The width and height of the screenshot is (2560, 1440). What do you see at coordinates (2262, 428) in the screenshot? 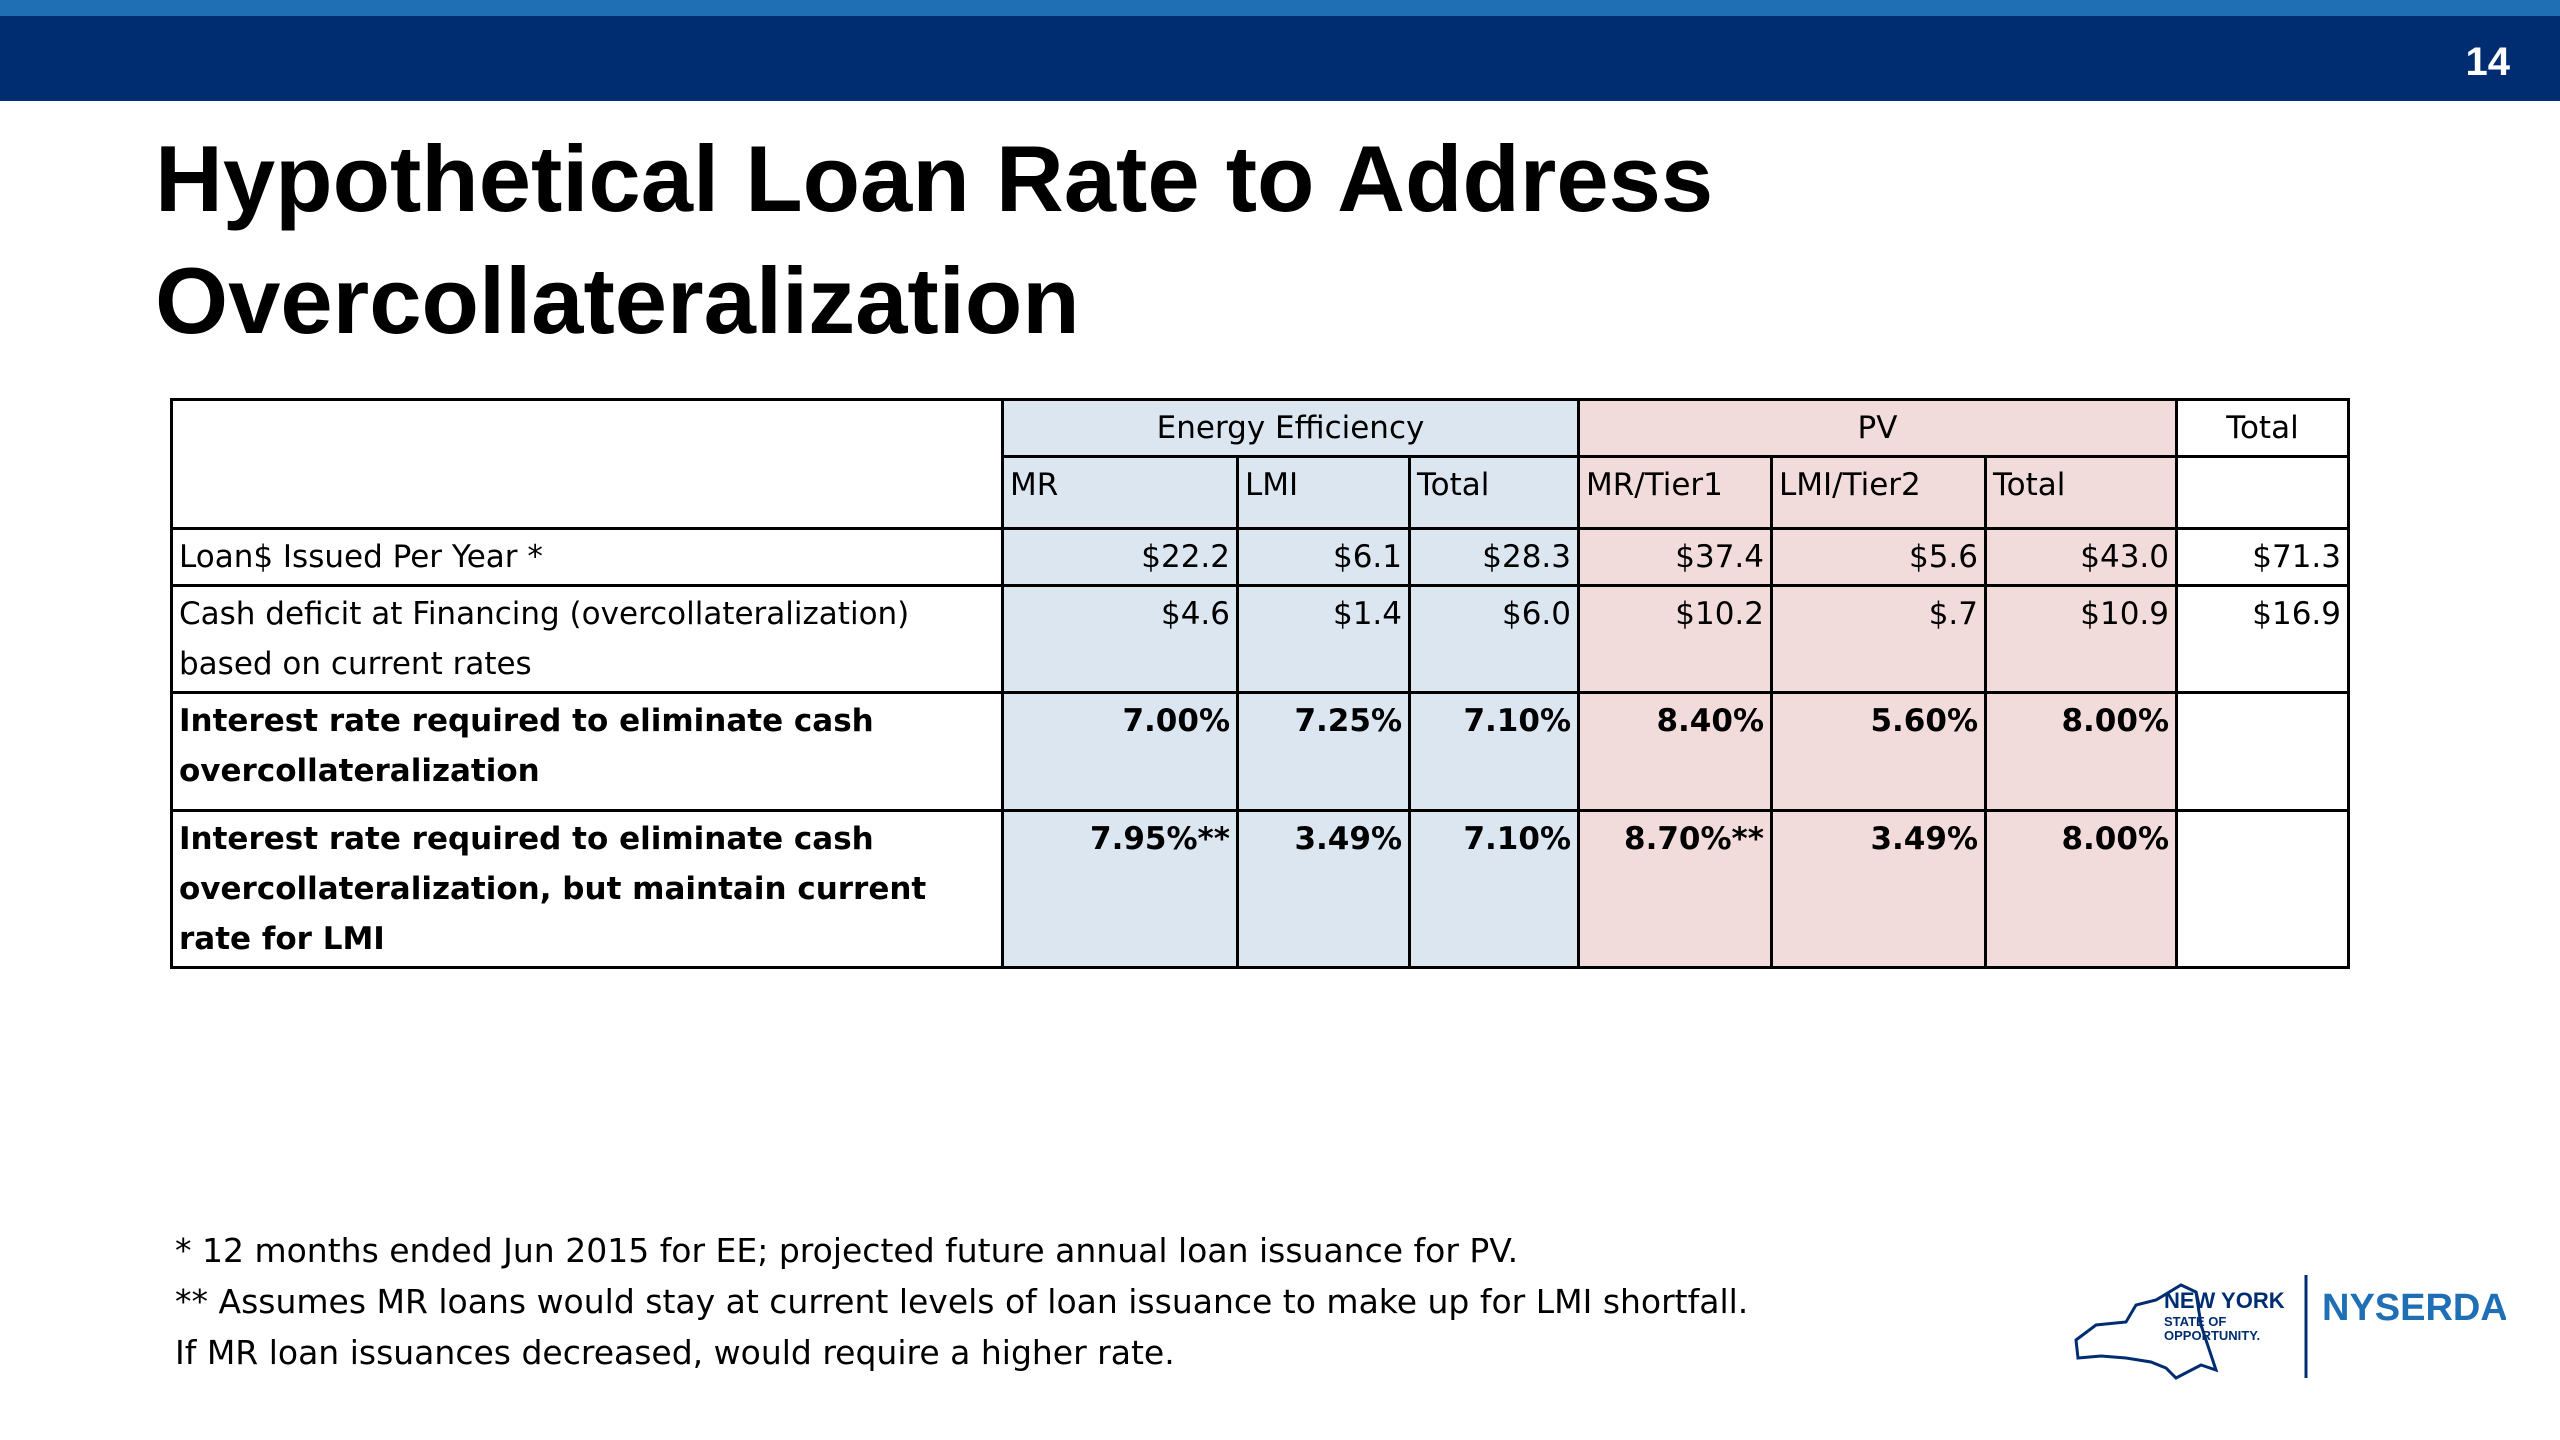
I see `group-header: Total` at bounding box center [2262, 428].